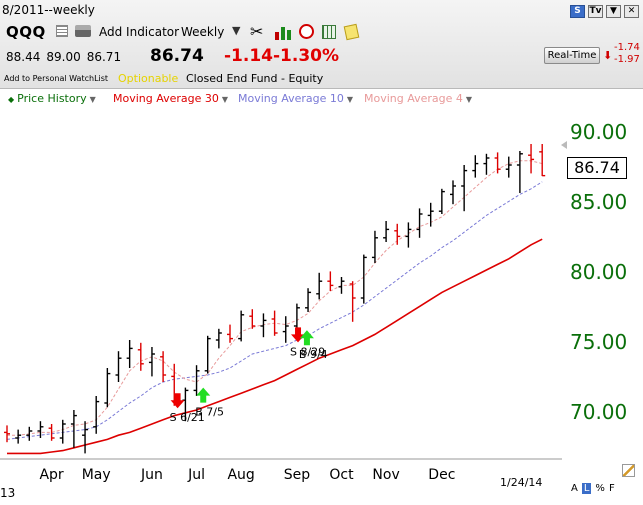 Image resolution: width=643 pixels, height=505 pixels. Describe the element at coordinates (313, 354) in the screenshot. I see `buy-signal-label: B 9/4` at that location.